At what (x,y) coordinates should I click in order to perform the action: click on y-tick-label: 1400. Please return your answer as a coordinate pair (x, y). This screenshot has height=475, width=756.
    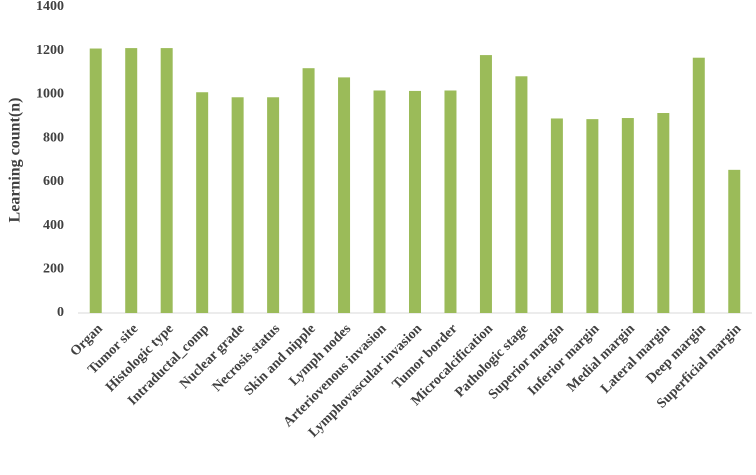
    Looking at the image, I should click on (50, 7).